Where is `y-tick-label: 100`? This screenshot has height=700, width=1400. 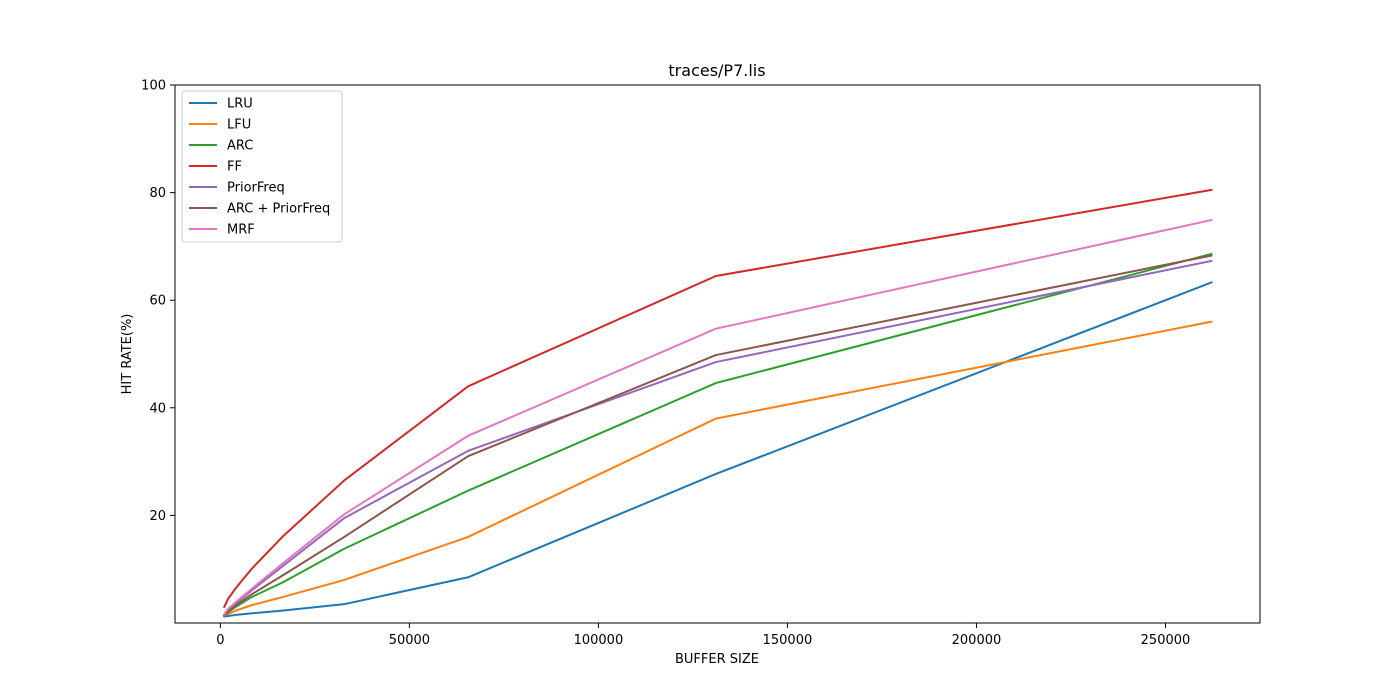 y-tick-label: 100 is located at coordinates (153, 86).